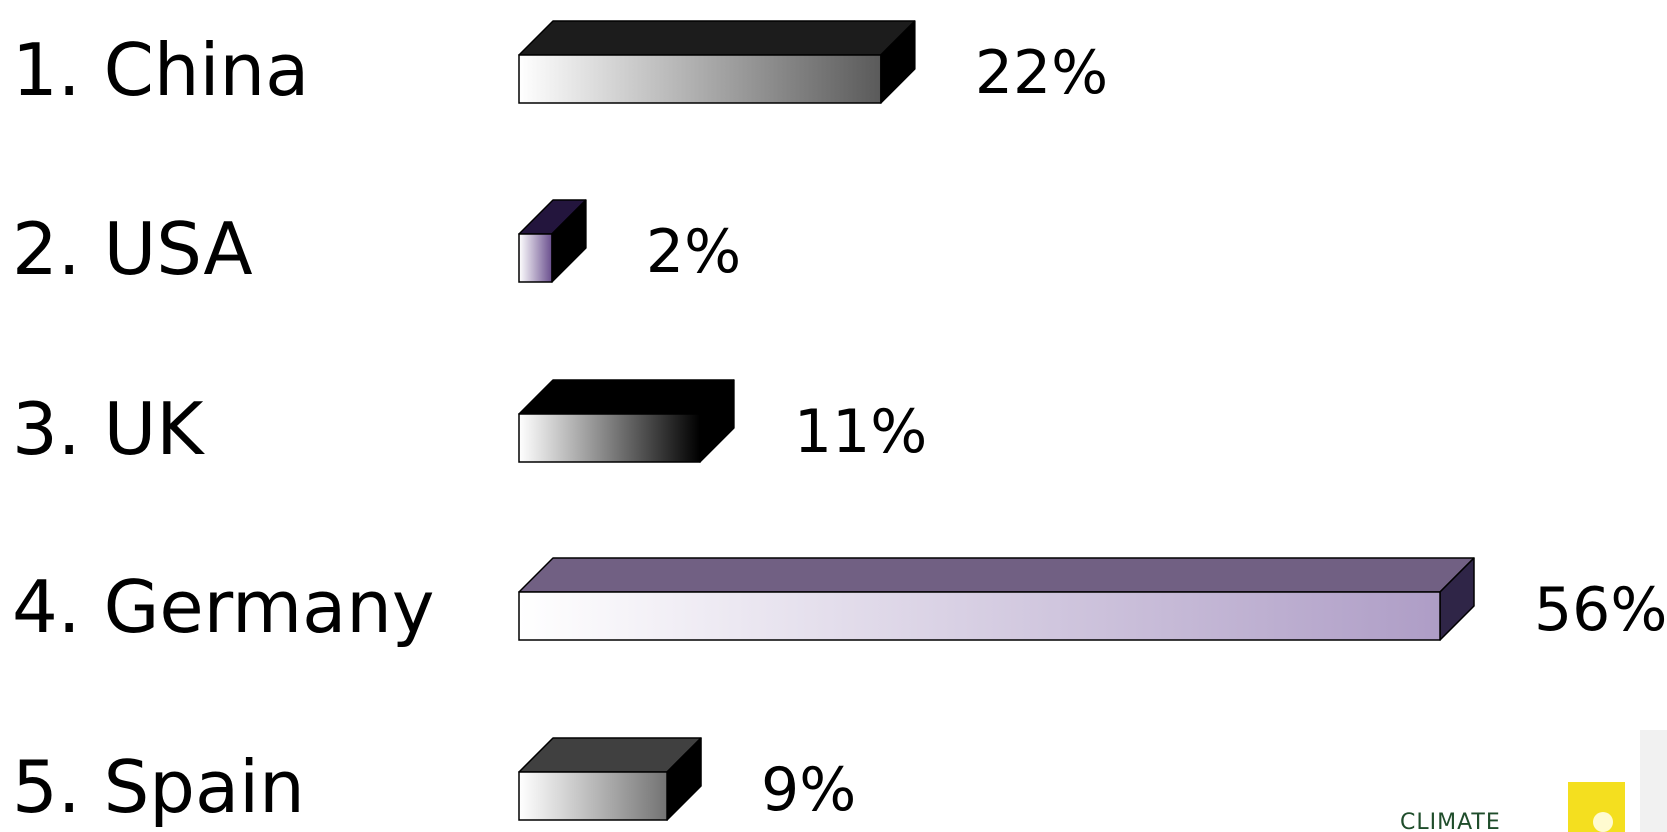 The image size is (1667, 832). Describe the element at coordinates (434, 783) in the screenshot. I see `bar-5: 5. Spain 9%` at that location.